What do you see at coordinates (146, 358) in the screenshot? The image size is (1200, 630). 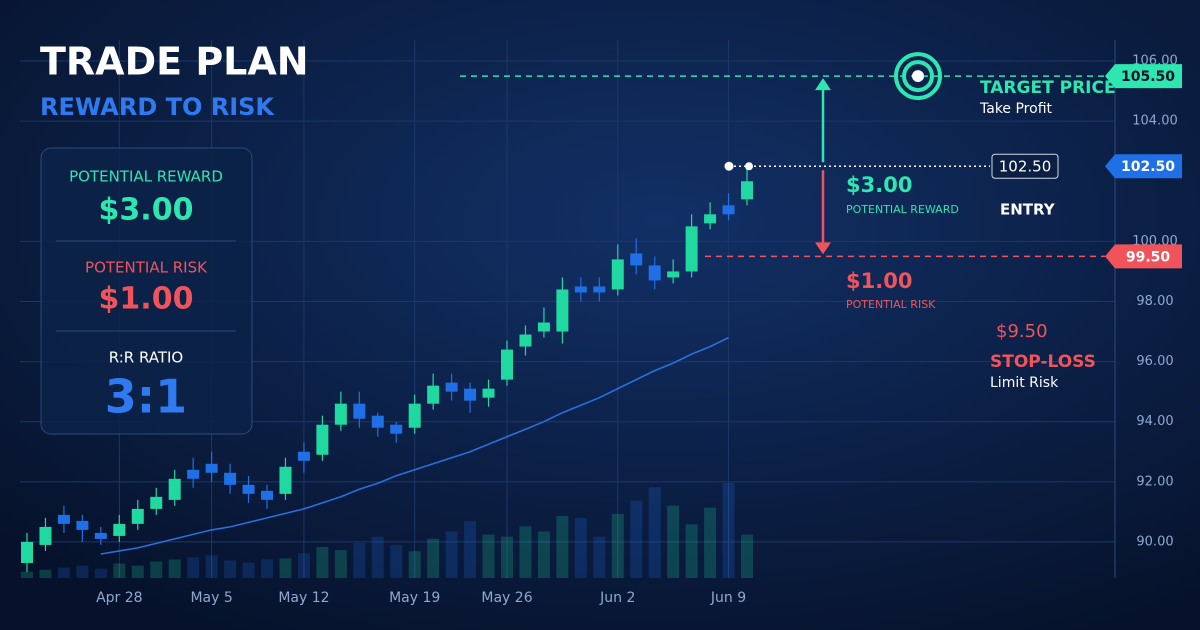 I see `ratio-label: R:R RATIO` at bounding box center [146, 358].